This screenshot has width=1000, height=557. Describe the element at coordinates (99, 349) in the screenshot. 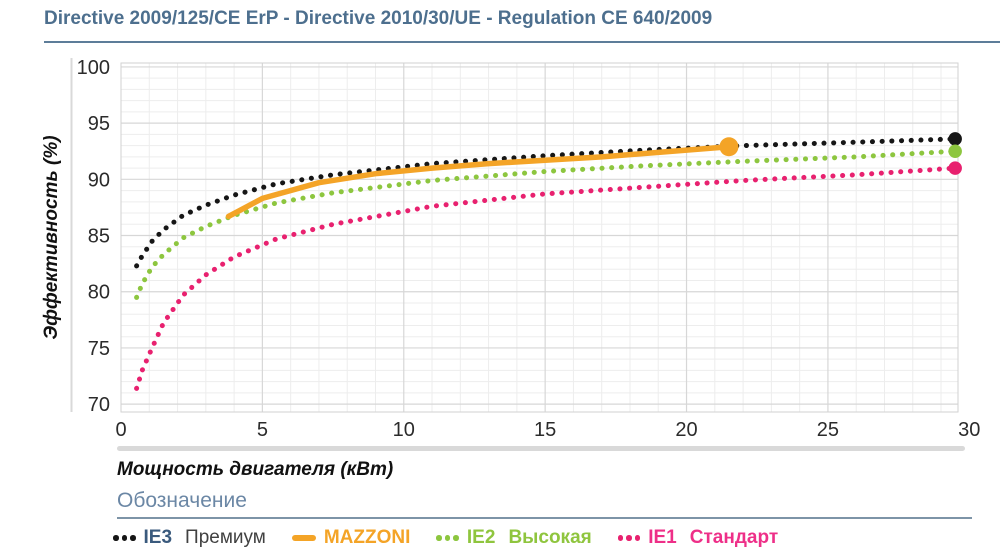

I see `y-axis-tick-label: 75` at that location.